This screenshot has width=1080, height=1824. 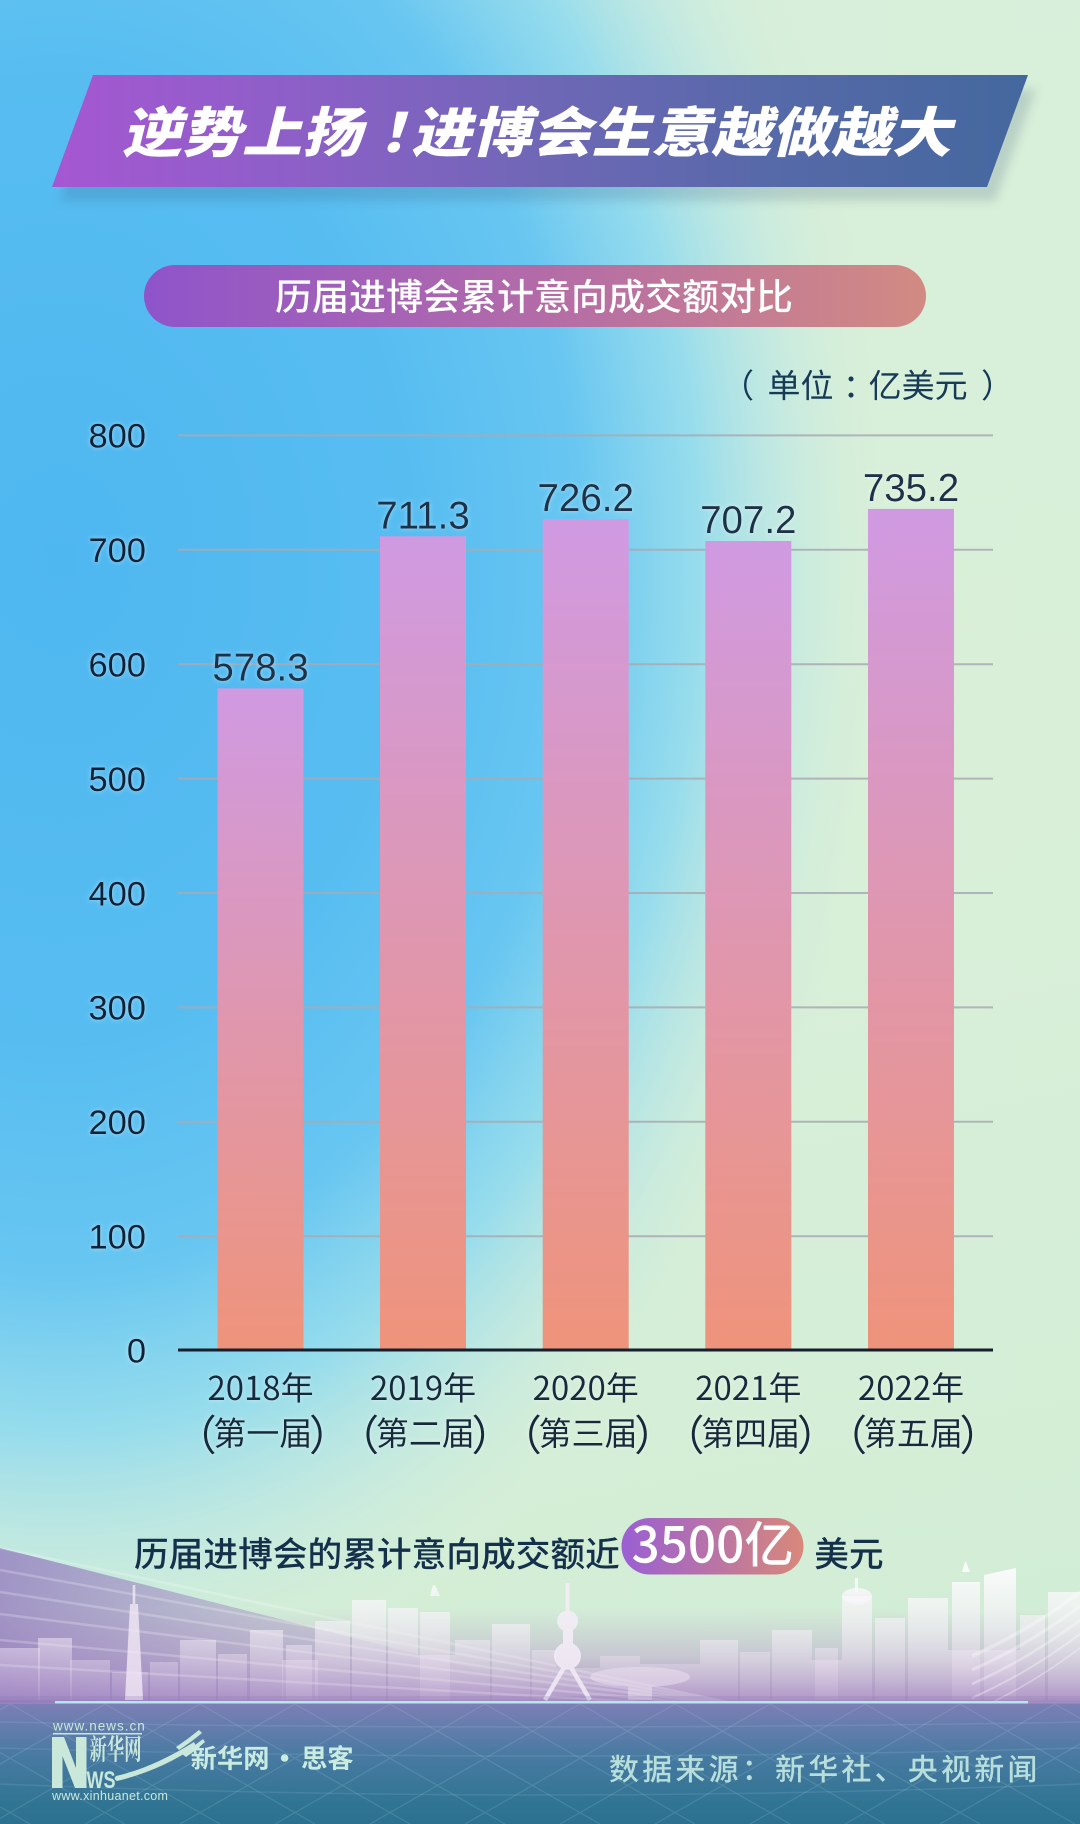 What do you see at coordinates (423, 515) in the screenshot?
I see `svg-text: 711.3` at bounding box center [423, 515].